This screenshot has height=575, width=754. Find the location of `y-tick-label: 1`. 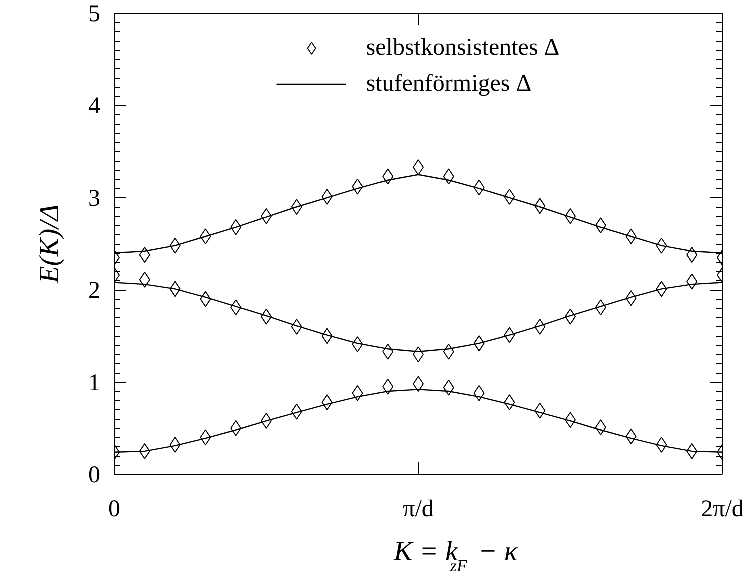

y-tick-label: 1 is located at coordinates (94, 383).